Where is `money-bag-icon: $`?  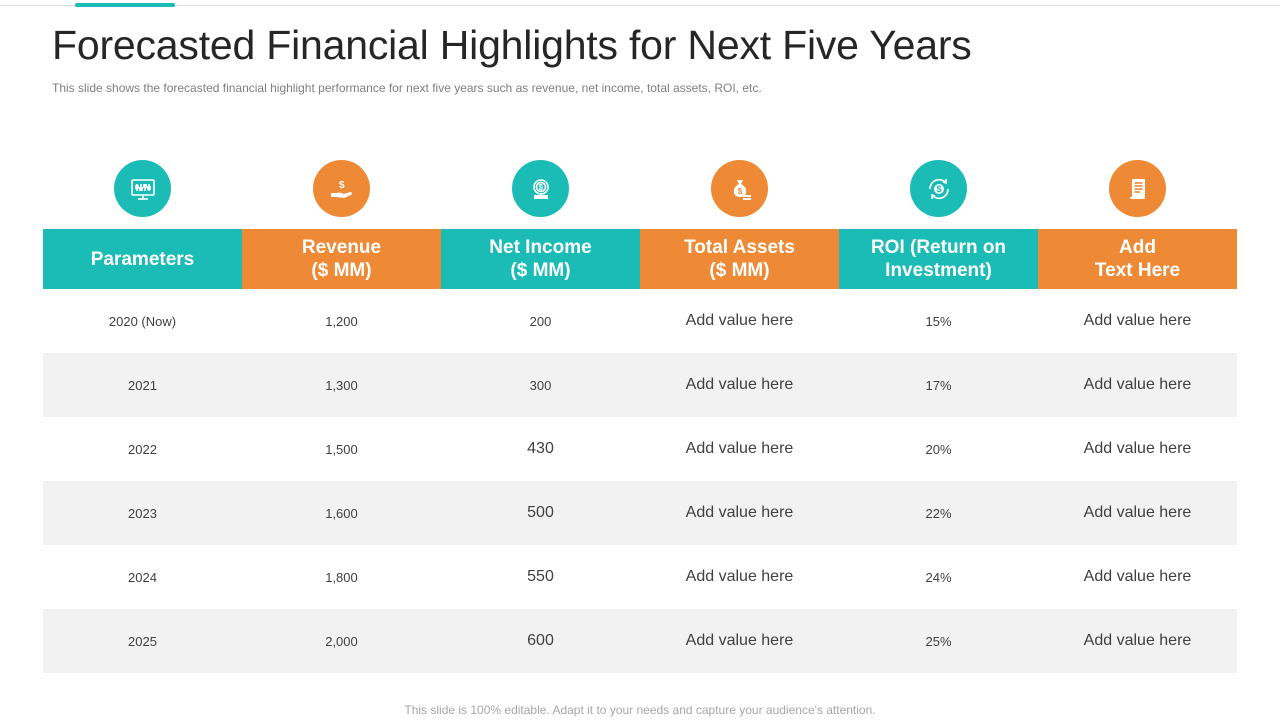 money-bag-icon: $ is located at coordinates (739, 188).